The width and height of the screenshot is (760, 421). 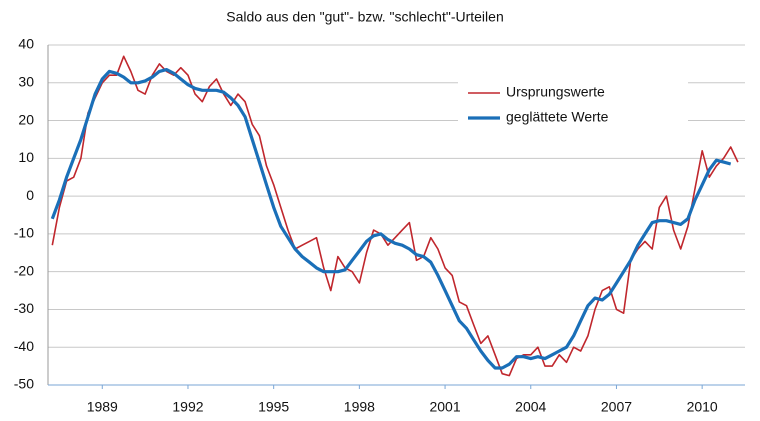 I want to click on y-tick-label: 20, so click(x=26, y=119).